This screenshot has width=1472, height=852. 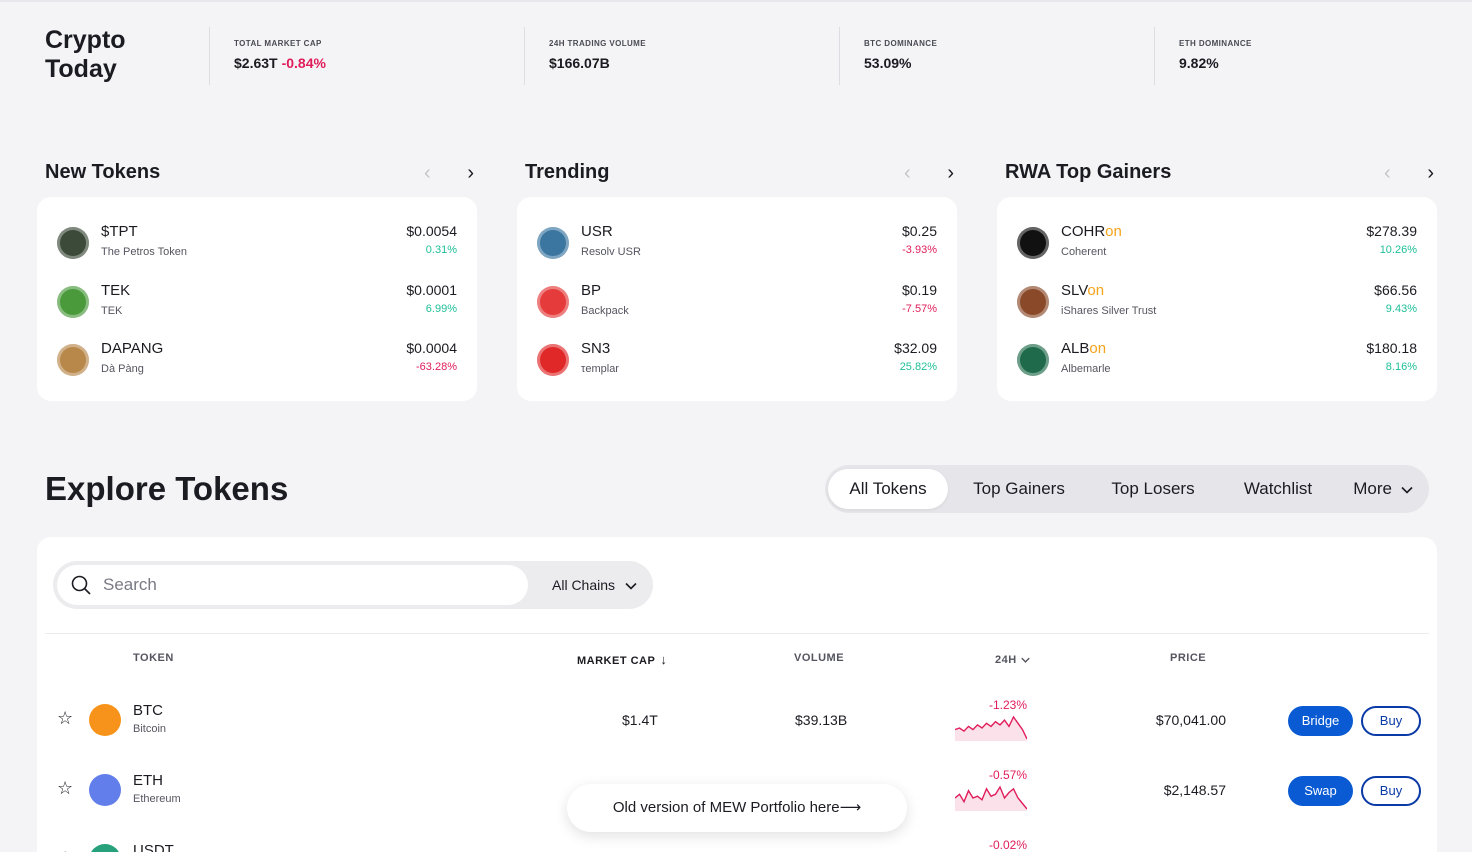 I want to click on token-name: Coherent, so click(x=1084, y=252).